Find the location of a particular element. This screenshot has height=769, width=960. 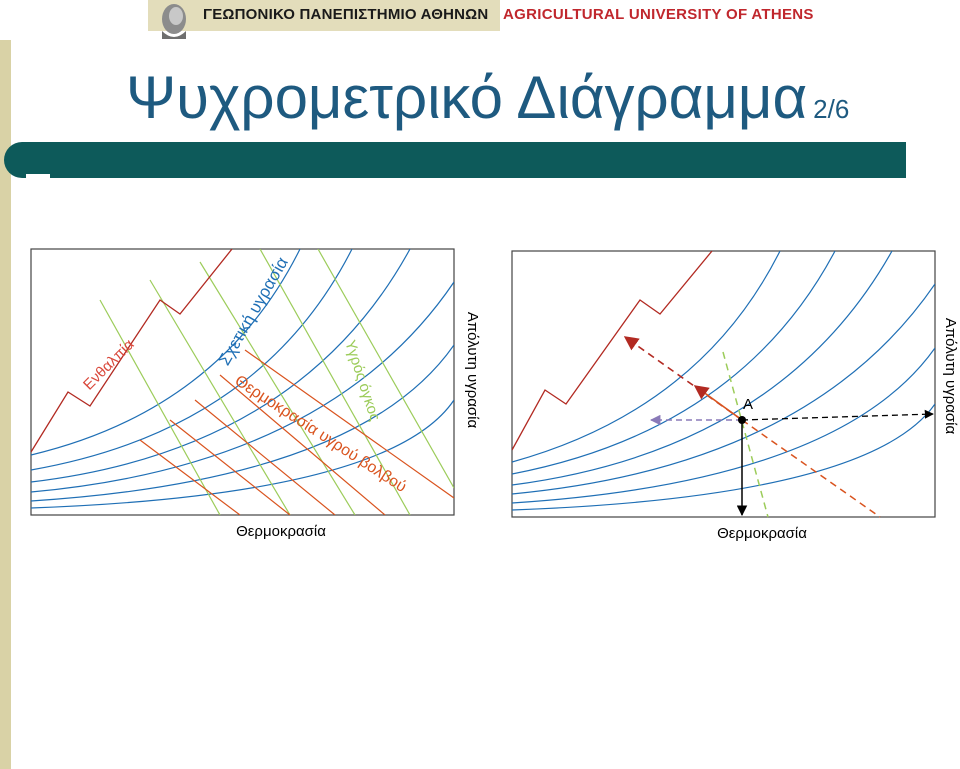

slide-number: 2/6 is located at coordinates (831, 109).